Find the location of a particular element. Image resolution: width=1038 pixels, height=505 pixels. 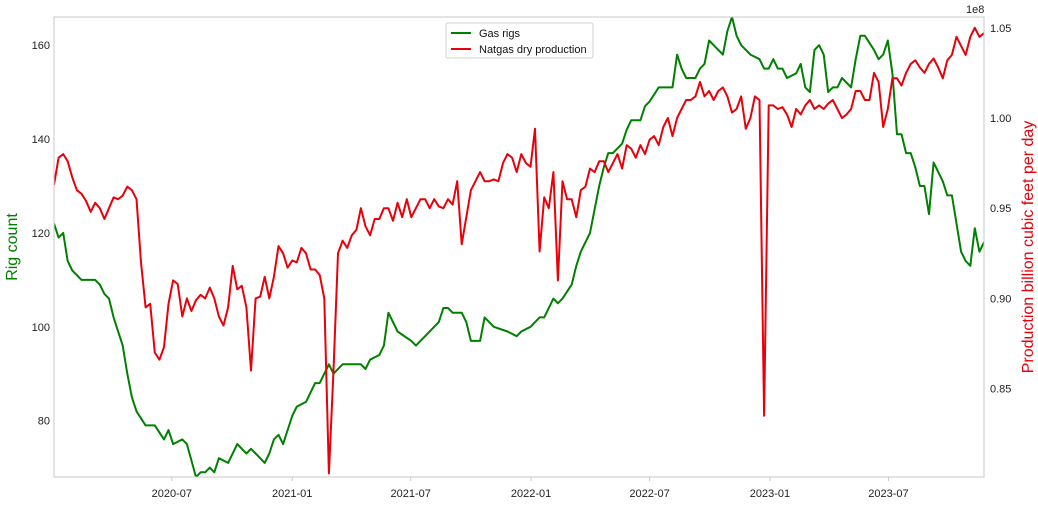

right-axis-title: Production billion cubic feet per day is located at coordinates (1028, 247).